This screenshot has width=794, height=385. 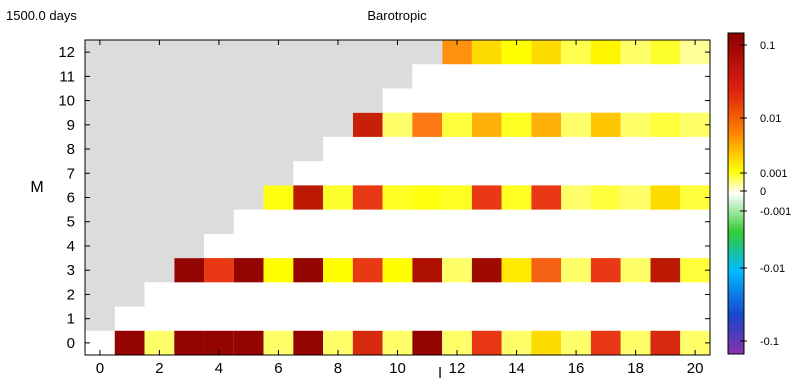 What do you see at coordinates (770, 119) in the screenshot?
I see `colorbar-tick-label: 0.01` at bounding box center [770, 119].